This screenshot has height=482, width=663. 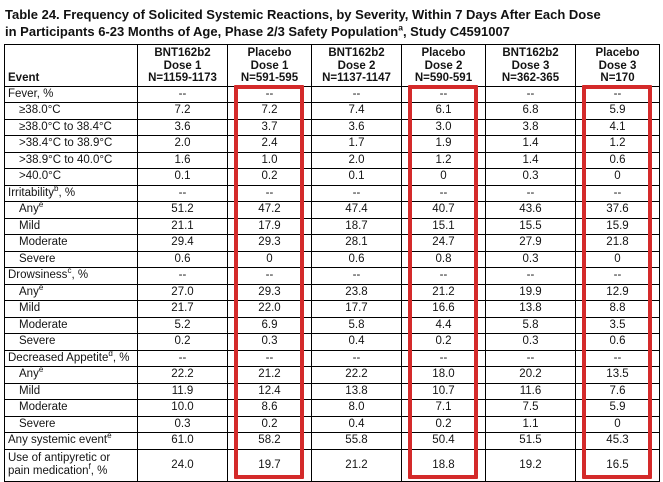 What do you see at coordinates (182, 465) in the screenshot?
I see `value-cell: 24.0` at bounding box center [182, 465].